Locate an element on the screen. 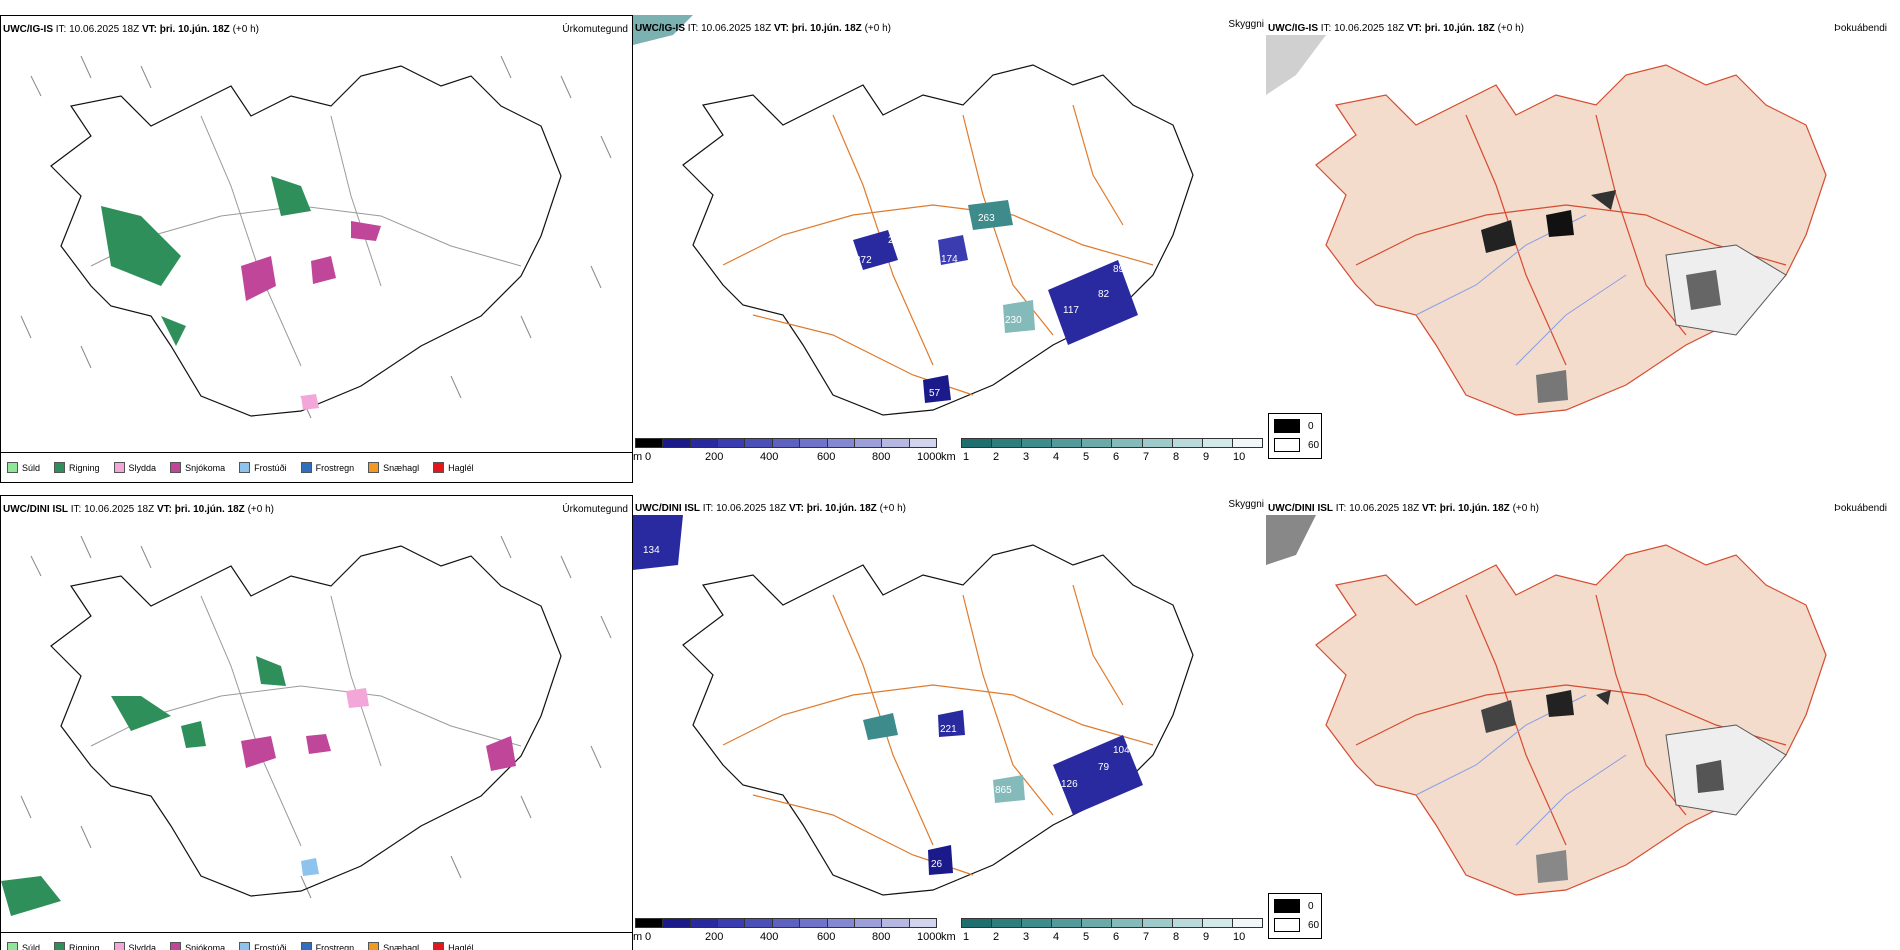 Image resolution: width=1900 pixels, height=950 pixels. vis-label: 57 is located at coordinates (935, 393).